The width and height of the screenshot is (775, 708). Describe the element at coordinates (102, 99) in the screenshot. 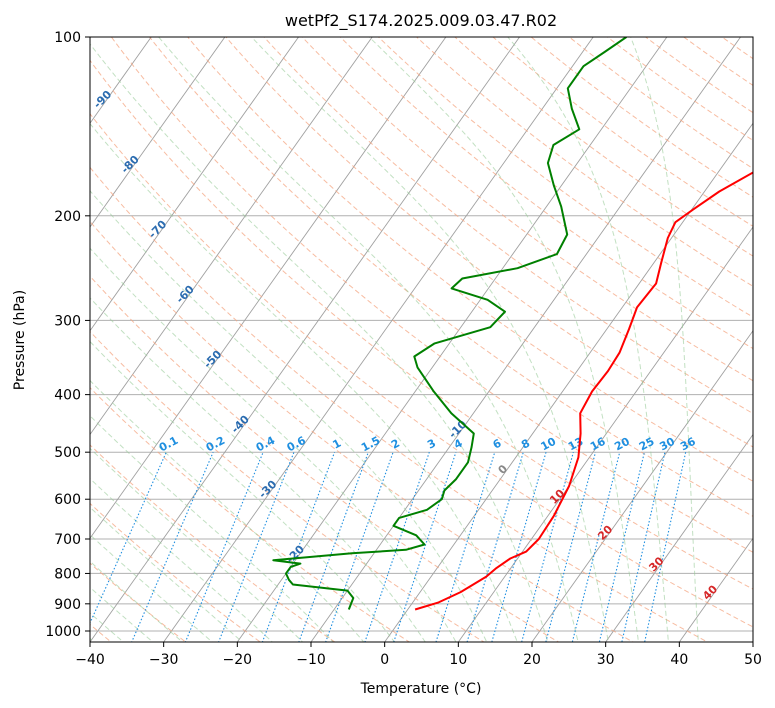

I see `isotherm-label: -90` at that location.